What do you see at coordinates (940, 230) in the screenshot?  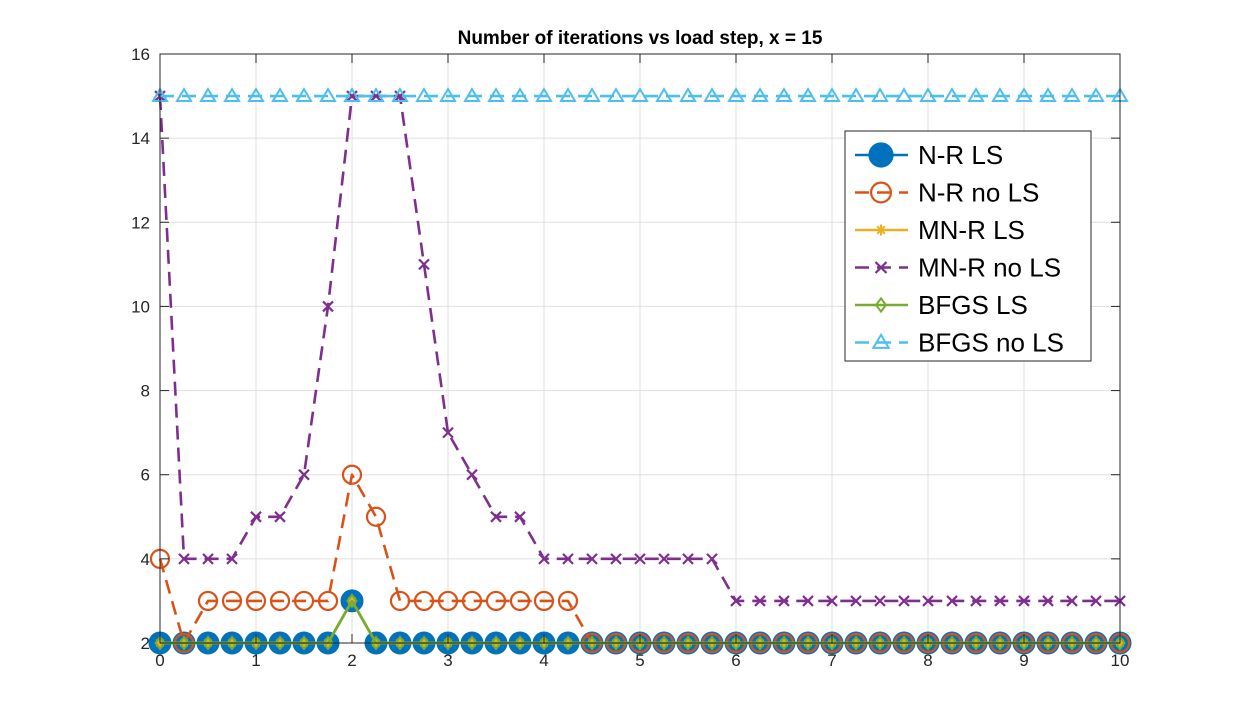 I see `legend-item: MN-R LS` at bounding box center [940, 230].